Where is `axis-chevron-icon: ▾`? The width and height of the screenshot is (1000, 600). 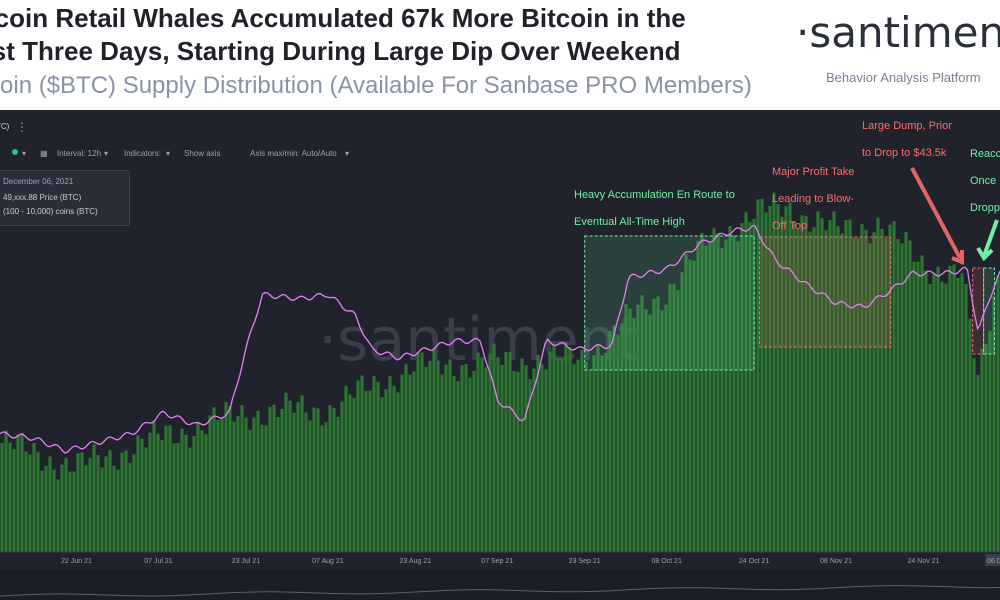
axis-chevron-icon: ▾ is located at coordinates (347, 153).